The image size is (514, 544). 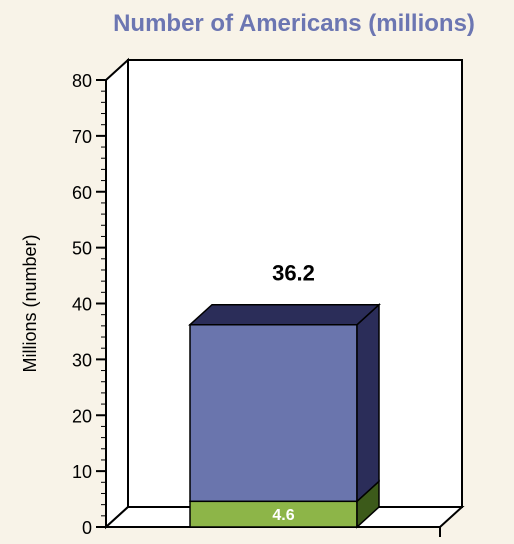 I want to click on data-label: 4.6, so click(x=283, y=515).